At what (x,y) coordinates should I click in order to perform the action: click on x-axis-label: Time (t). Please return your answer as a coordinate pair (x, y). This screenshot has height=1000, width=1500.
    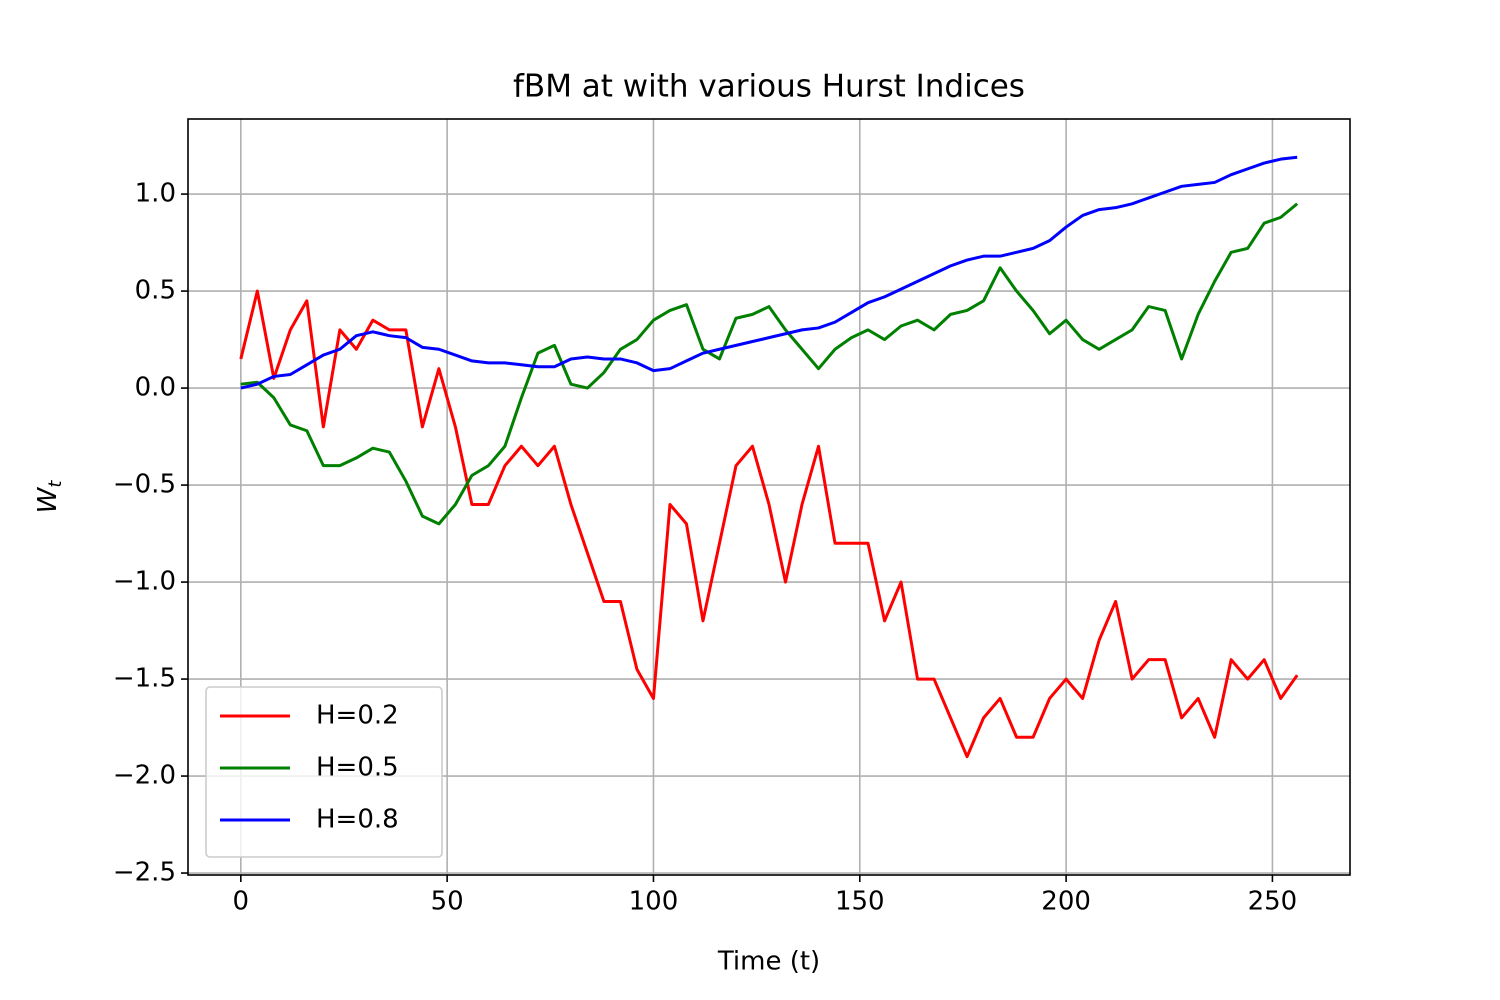
    Looking at the image, I should click on (768, 962).